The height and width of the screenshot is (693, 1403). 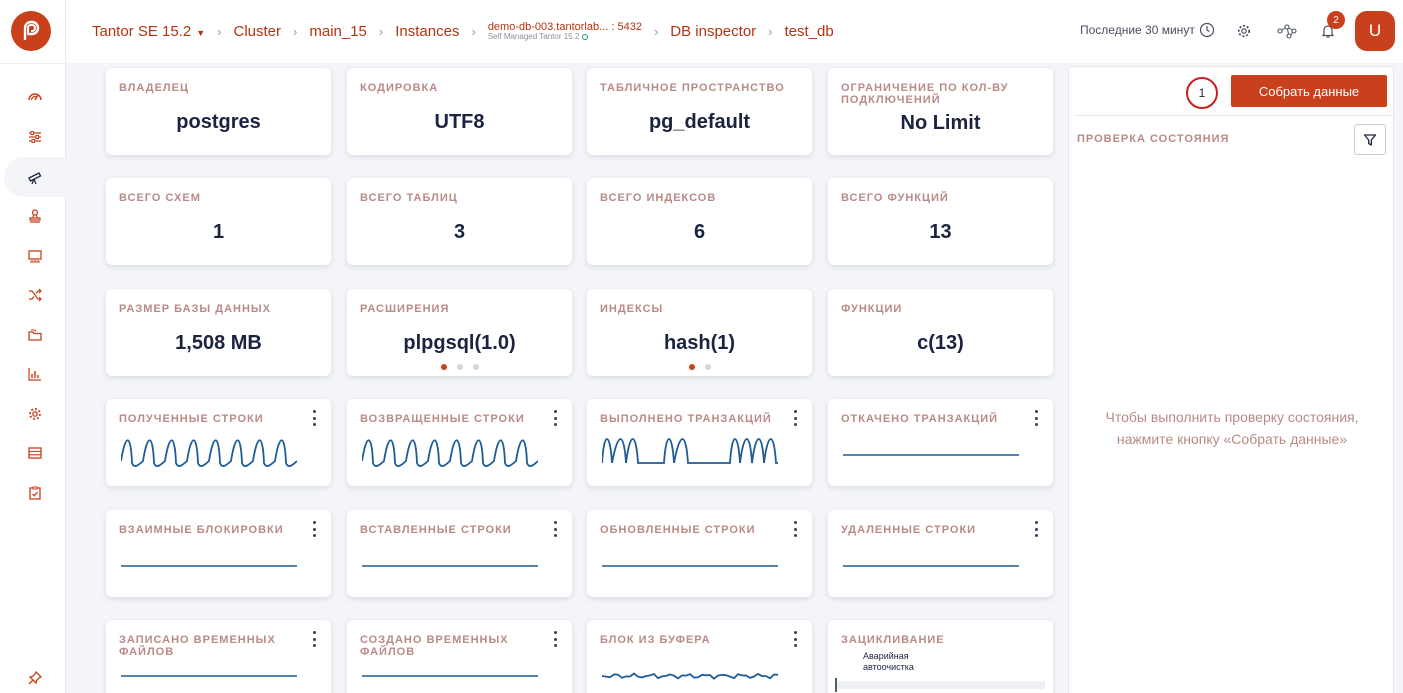 I want to click on card-value: 1,508 MB, so click(x=218, y=343).